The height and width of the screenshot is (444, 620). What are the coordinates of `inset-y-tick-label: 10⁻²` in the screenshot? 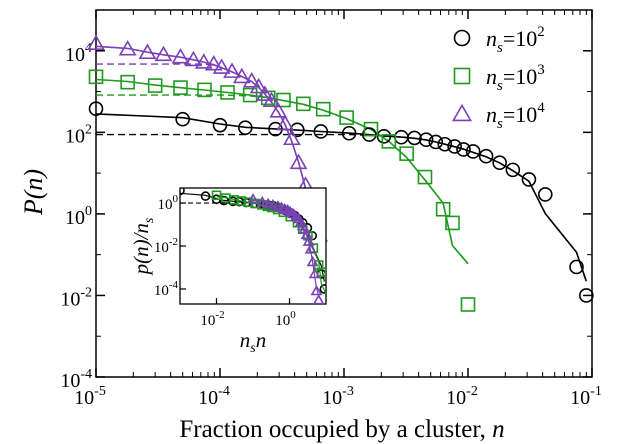 It's located at (166, 246).